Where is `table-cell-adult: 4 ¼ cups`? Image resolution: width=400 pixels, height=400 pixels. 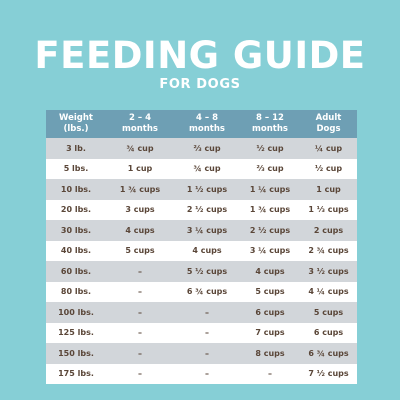 table-cell-adult: 4 ¼ cups is located at coordinates (328, 291).